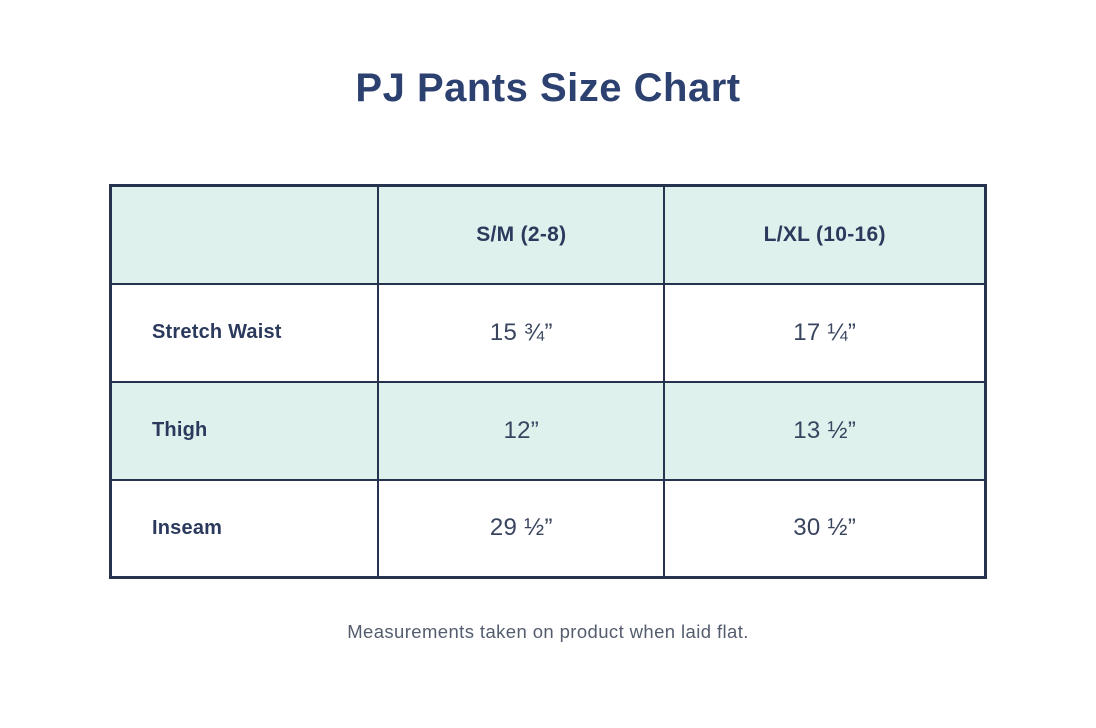 The width and height of the screenshot is (1096, 728). I want to click on row-label-stretch-waist: Stretch Waist, so click(244, 332).